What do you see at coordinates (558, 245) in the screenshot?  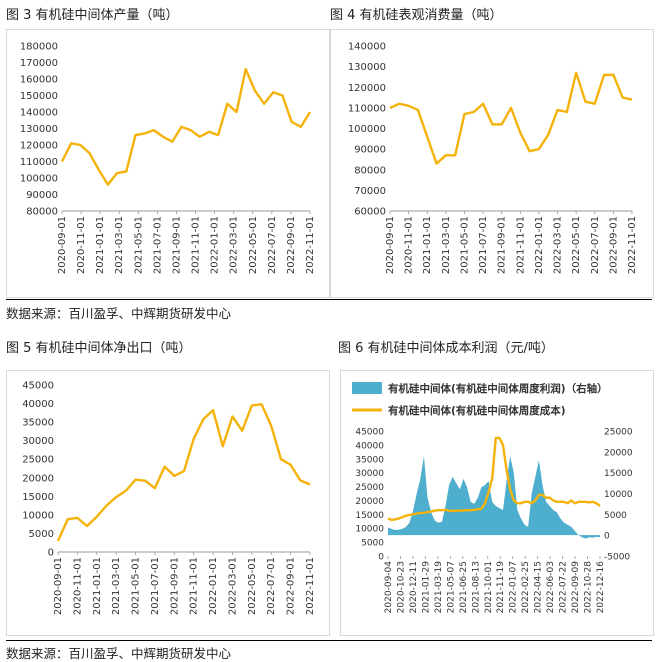 I see `x-tick-label: 2022-03-01` at bounding box center [558, 245].